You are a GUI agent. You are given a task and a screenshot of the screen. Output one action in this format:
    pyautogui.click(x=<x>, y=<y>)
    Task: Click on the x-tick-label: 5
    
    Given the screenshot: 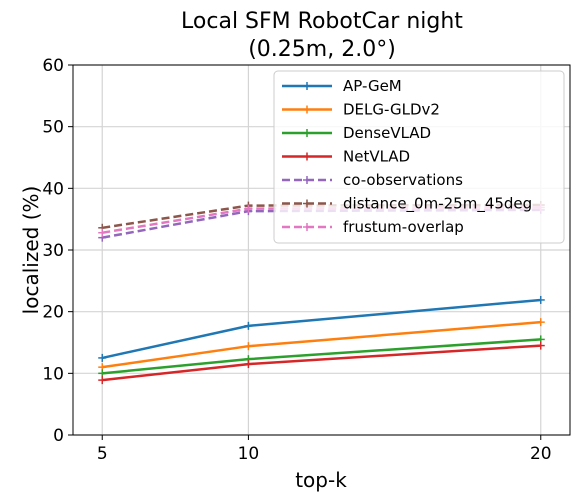 What is the action you would take?
    pyautogui.click(x=102, y=454)
    